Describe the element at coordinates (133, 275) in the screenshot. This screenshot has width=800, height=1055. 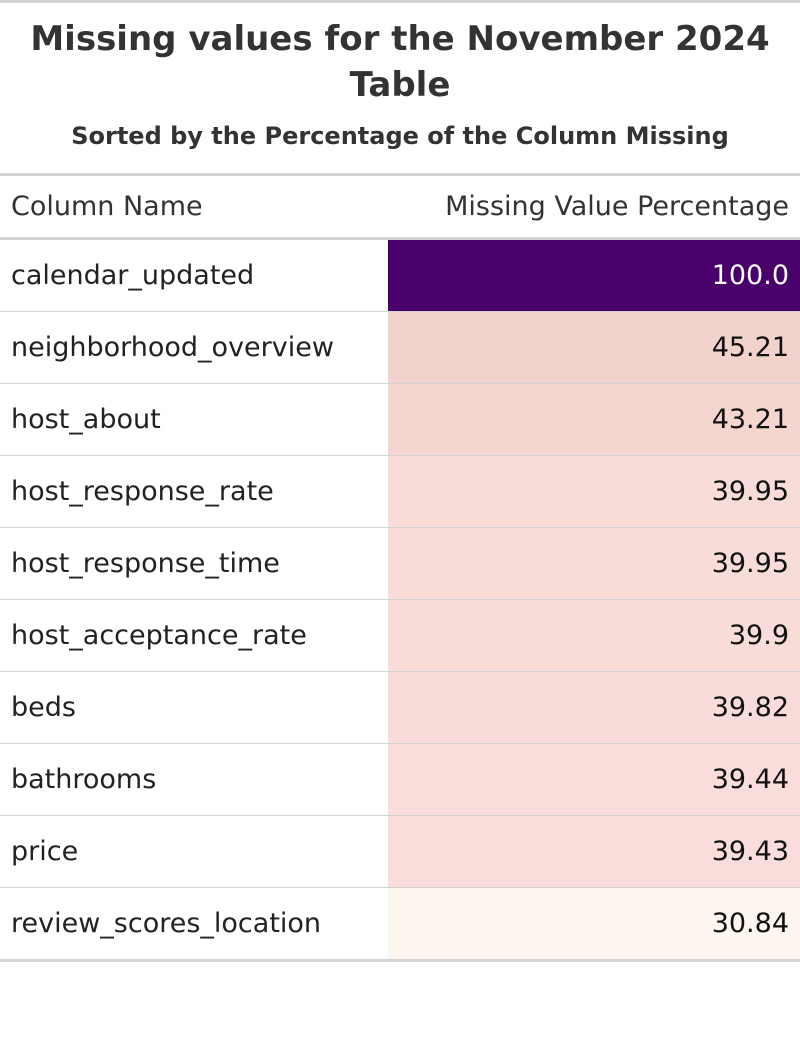
I see `column-name-cell: calendar_updated` at that location.